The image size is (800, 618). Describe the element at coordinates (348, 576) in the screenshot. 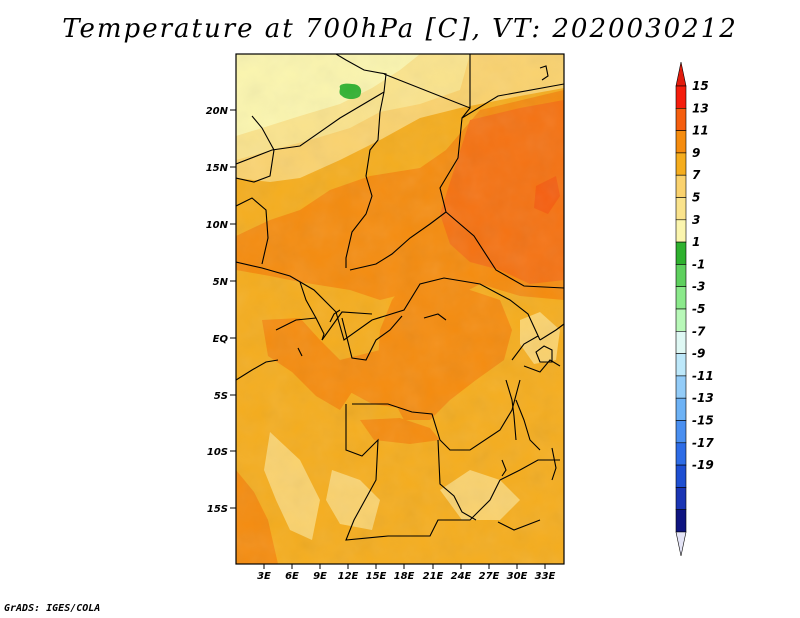

I see `lon-tick-label: 12E` at that location.